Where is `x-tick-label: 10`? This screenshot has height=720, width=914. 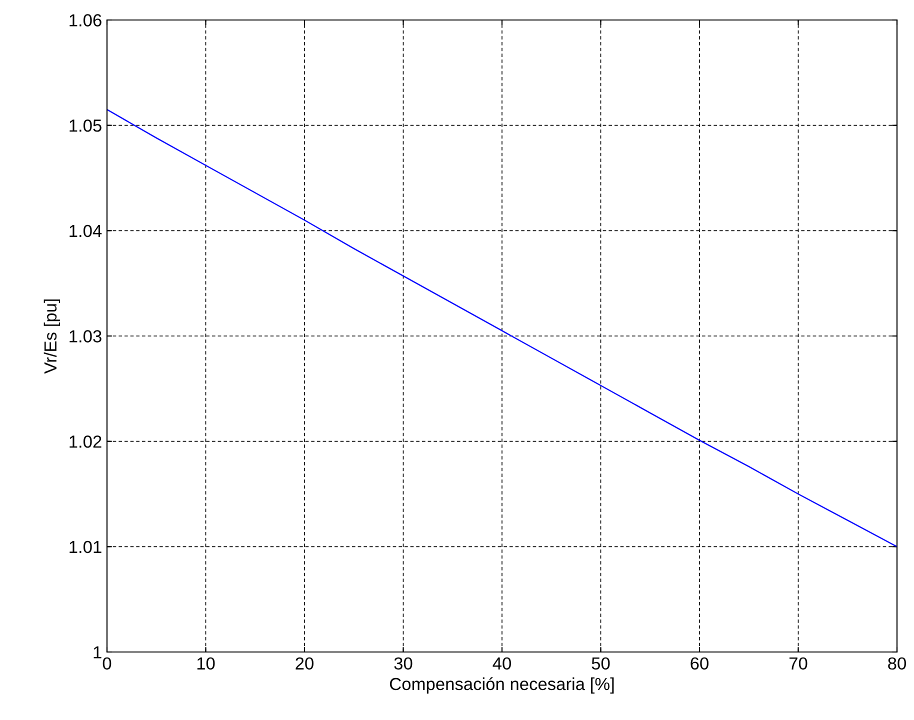 x-tick-label: 10 is located at coordinates (206, 663).